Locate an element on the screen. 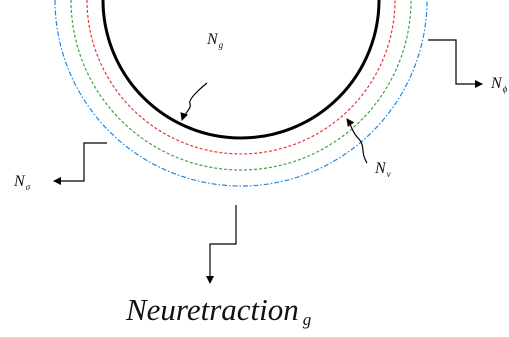 The image size is (509, 337). nsigma-label: Nσ is located at coordinates (22, 182).